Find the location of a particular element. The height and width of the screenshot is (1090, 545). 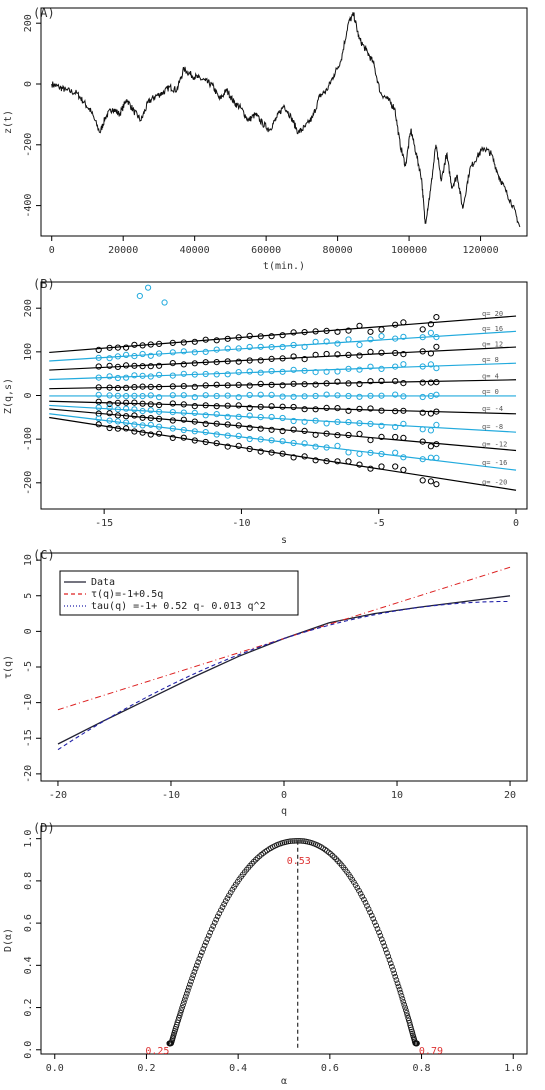

x-tick-label: 60000 is located at coordinates (266, 250).